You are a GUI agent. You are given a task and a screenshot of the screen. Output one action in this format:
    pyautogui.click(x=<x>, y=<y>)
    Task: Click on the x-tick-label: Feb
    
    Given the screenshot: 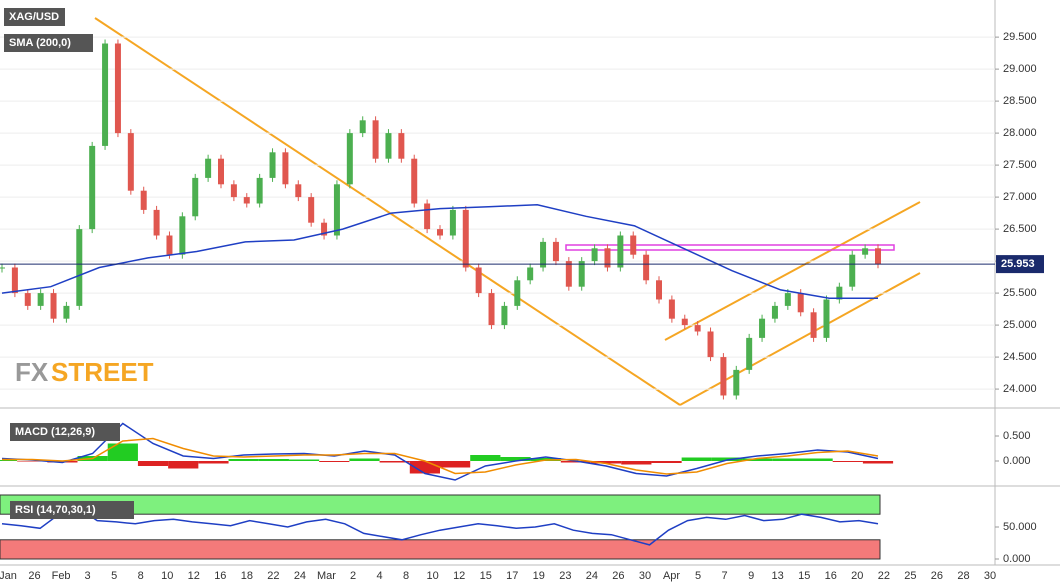 What is the action you would take?
    pyautogui.click(x=61, y=576)
    